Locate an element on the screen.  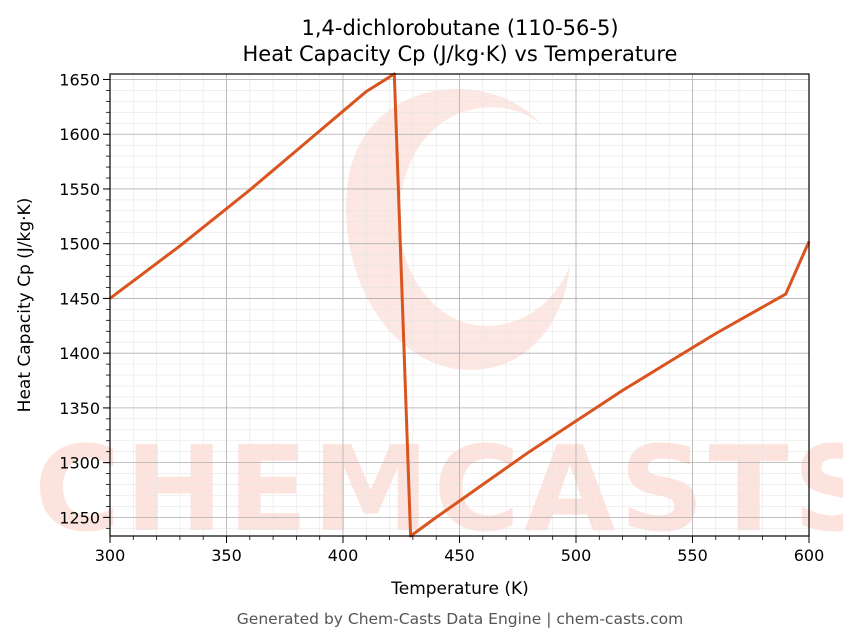
x-tick-label: 500 is located at coordinates (576, 555).